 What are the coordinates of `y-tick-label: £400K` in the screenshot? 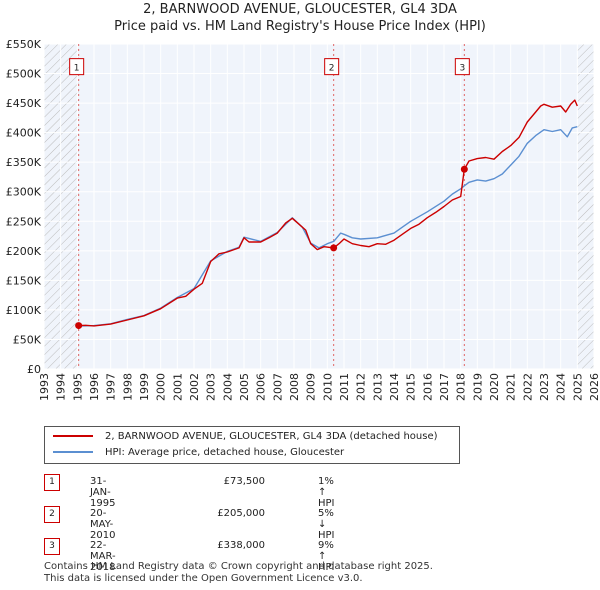 It's located at (24, 133).